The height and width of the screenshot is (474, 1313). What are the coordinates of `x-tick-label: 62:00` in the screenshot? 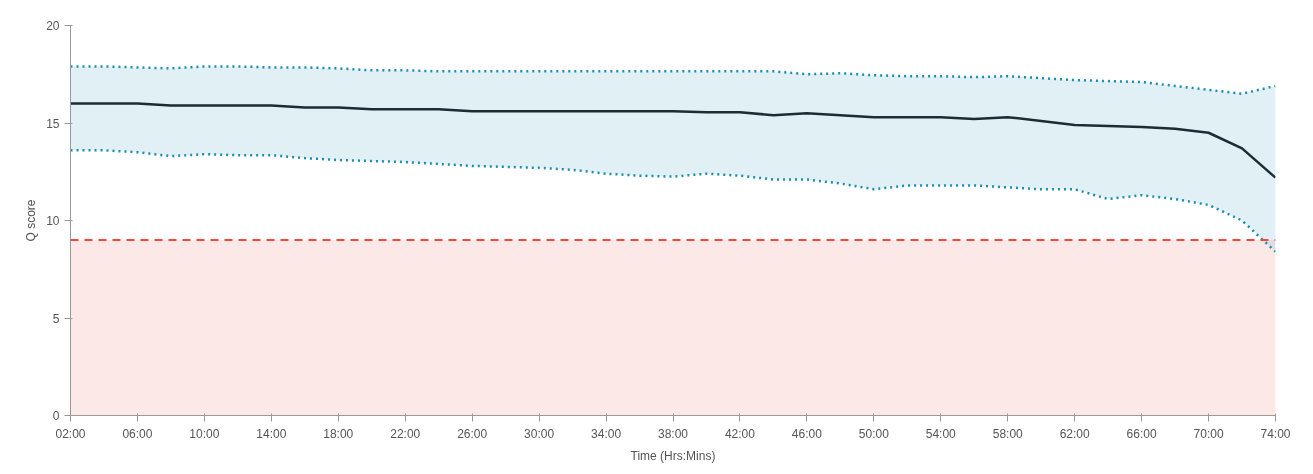 It's located at (1075, 433).